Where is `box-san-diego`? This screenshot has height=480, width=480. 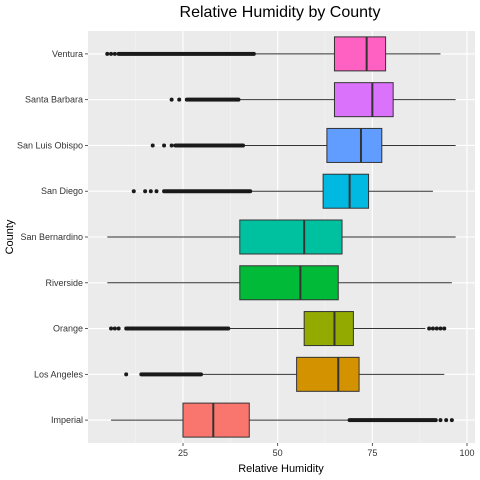 box-san-diego is located at coordinates (282, 191).